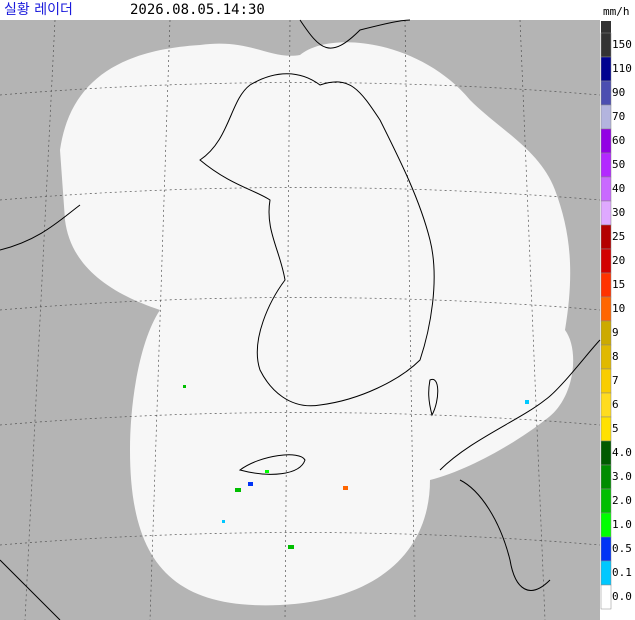 The image size is (635, 620). What do you see at coordinates (622, 596) in the screenshot?
I see `legend-label: 0.0` at bounding box center [622, 596].